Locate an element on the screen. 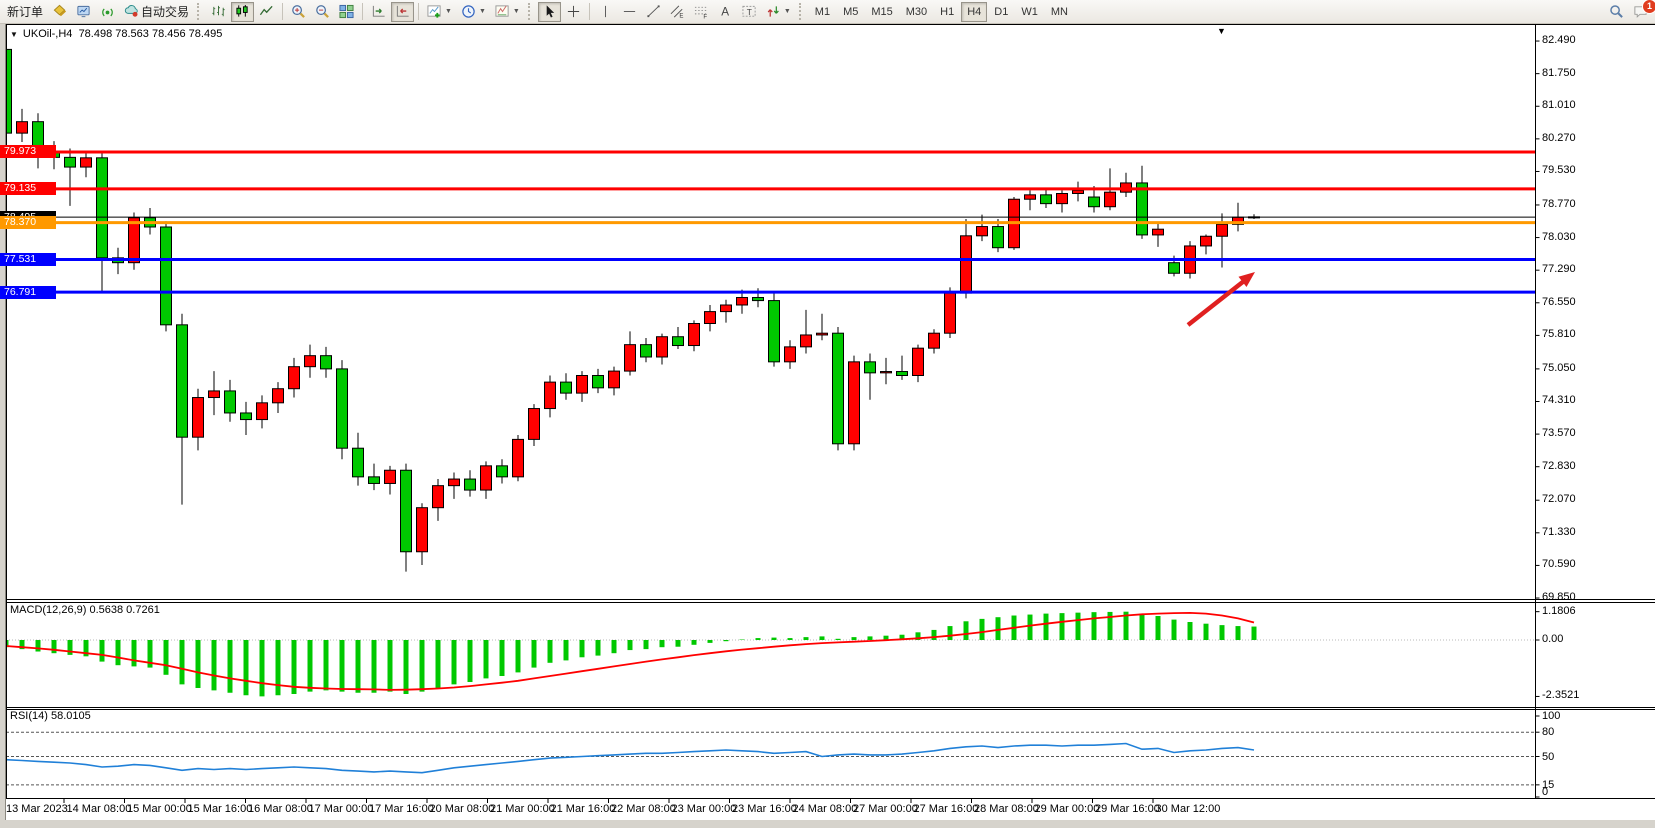 The width and height of the screenshot is (1655, 828). price-tick-label: 70.590 is located at coordinates (1559, 564).